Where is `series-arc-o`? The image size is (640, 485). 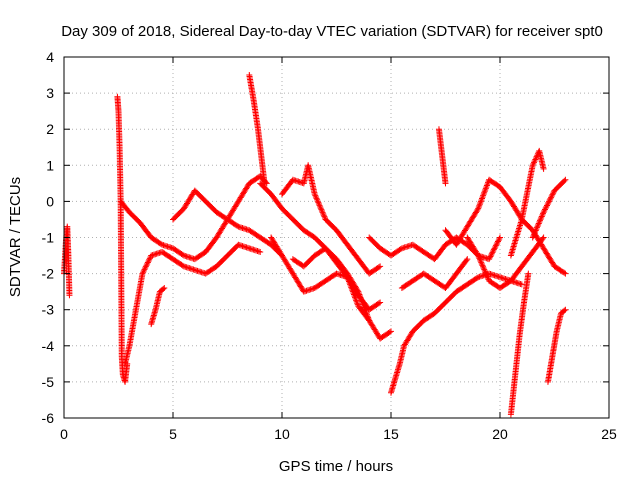 series-arc-o is located at coordinates (442, 156).